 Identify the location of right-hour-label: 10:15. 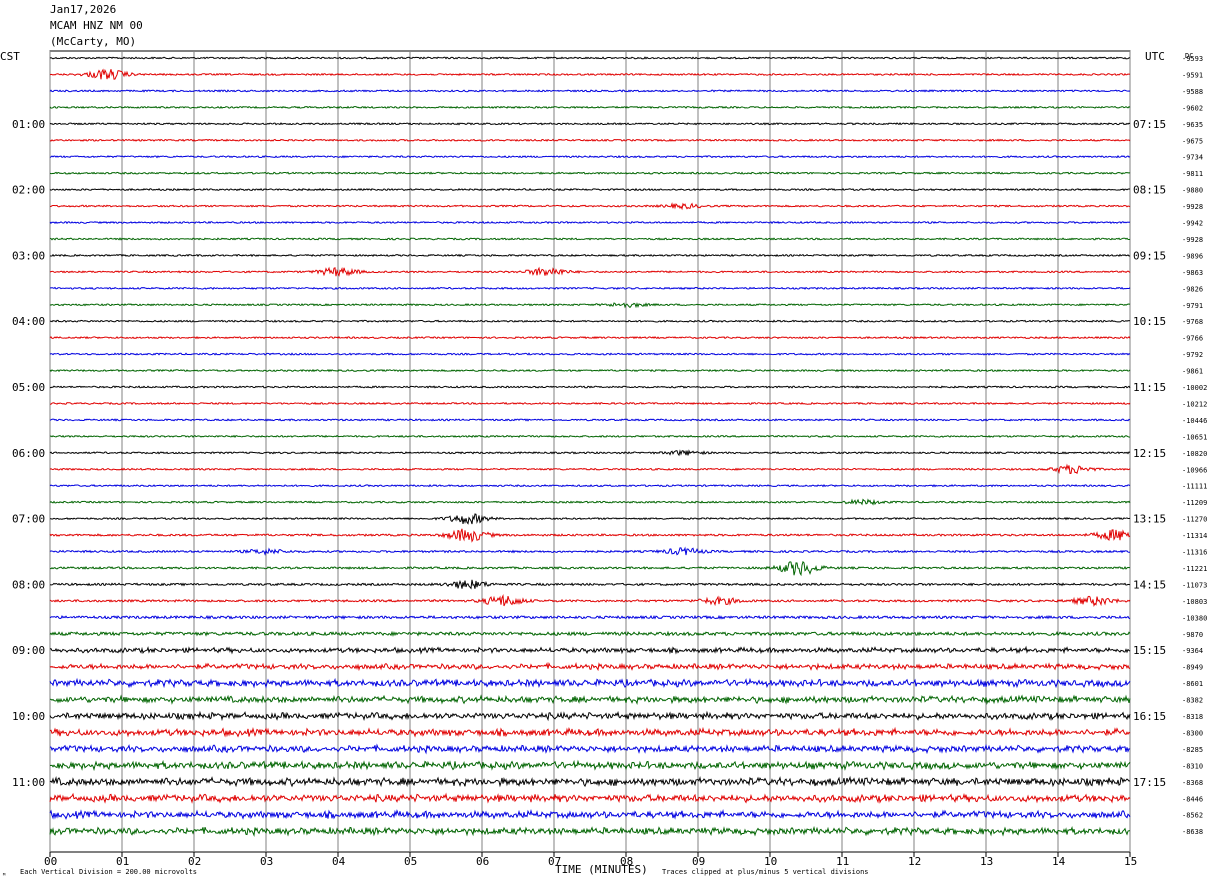
(1149, 321).